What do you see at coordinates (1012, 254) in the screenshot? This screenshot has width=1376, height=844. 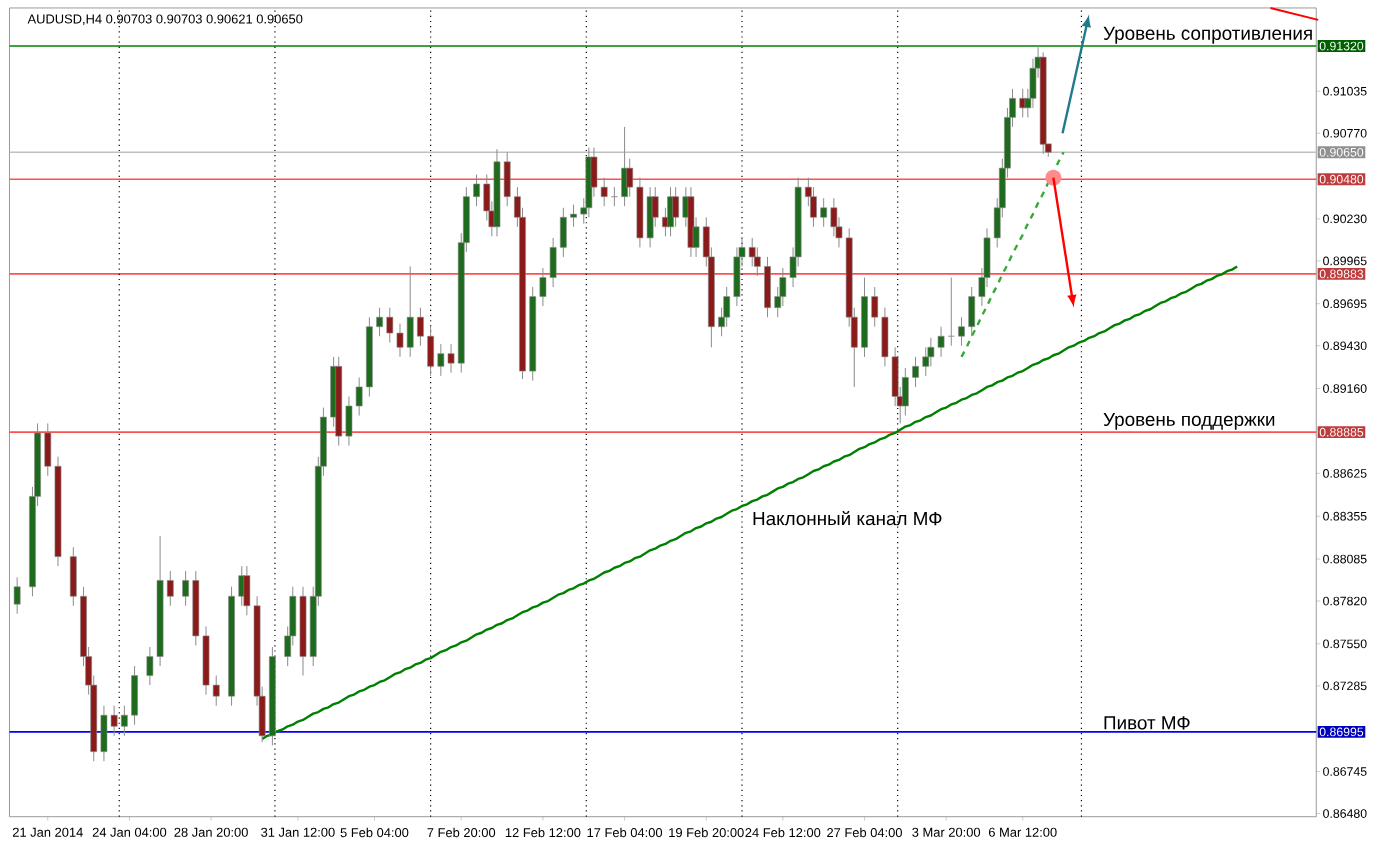 I see `line-series` at bounding box center [1012, 254].